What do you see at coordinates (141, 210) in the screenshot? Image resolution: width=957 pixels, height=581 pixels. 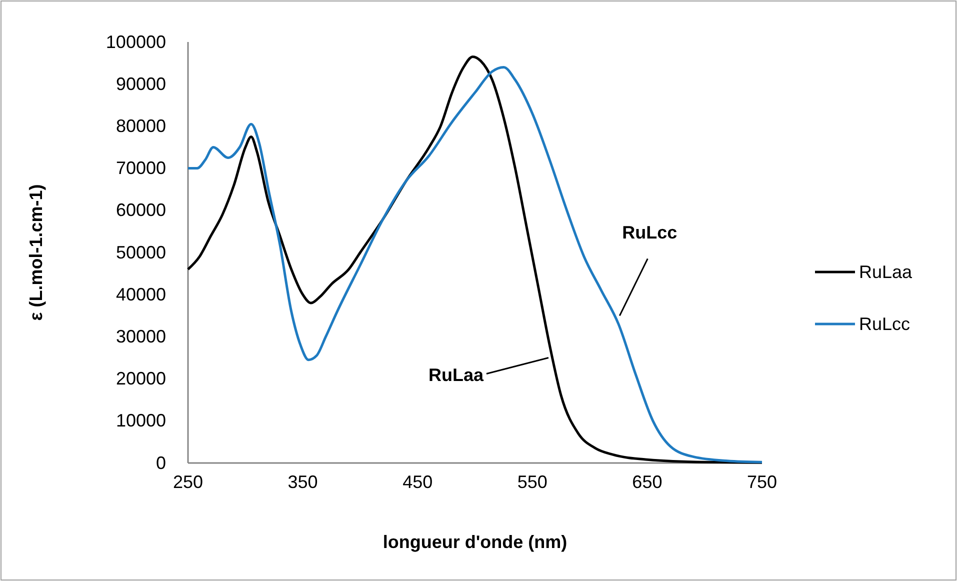 I see `y-tick-label: 60000` at bounding box center [141, 210].